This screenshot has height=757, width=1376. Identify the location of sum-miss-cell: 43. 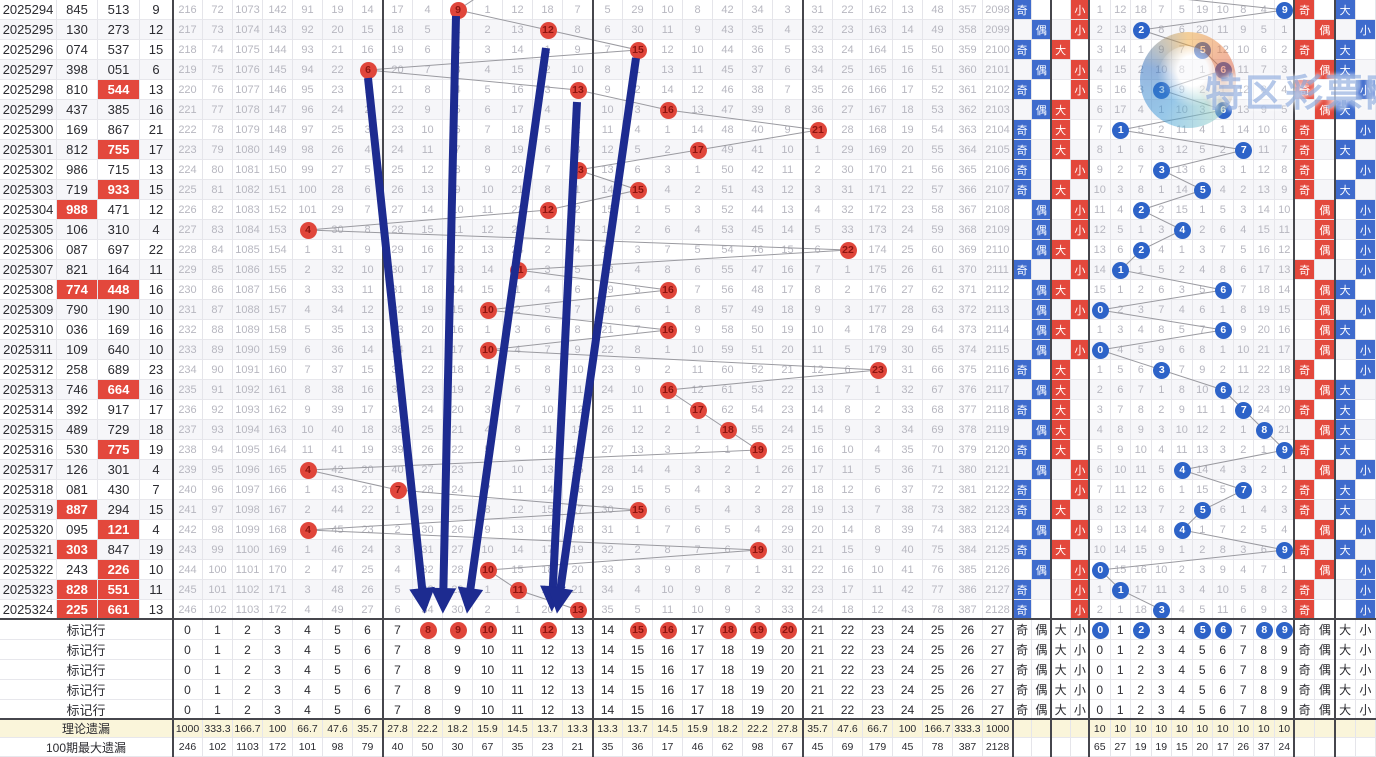
(338, 490).